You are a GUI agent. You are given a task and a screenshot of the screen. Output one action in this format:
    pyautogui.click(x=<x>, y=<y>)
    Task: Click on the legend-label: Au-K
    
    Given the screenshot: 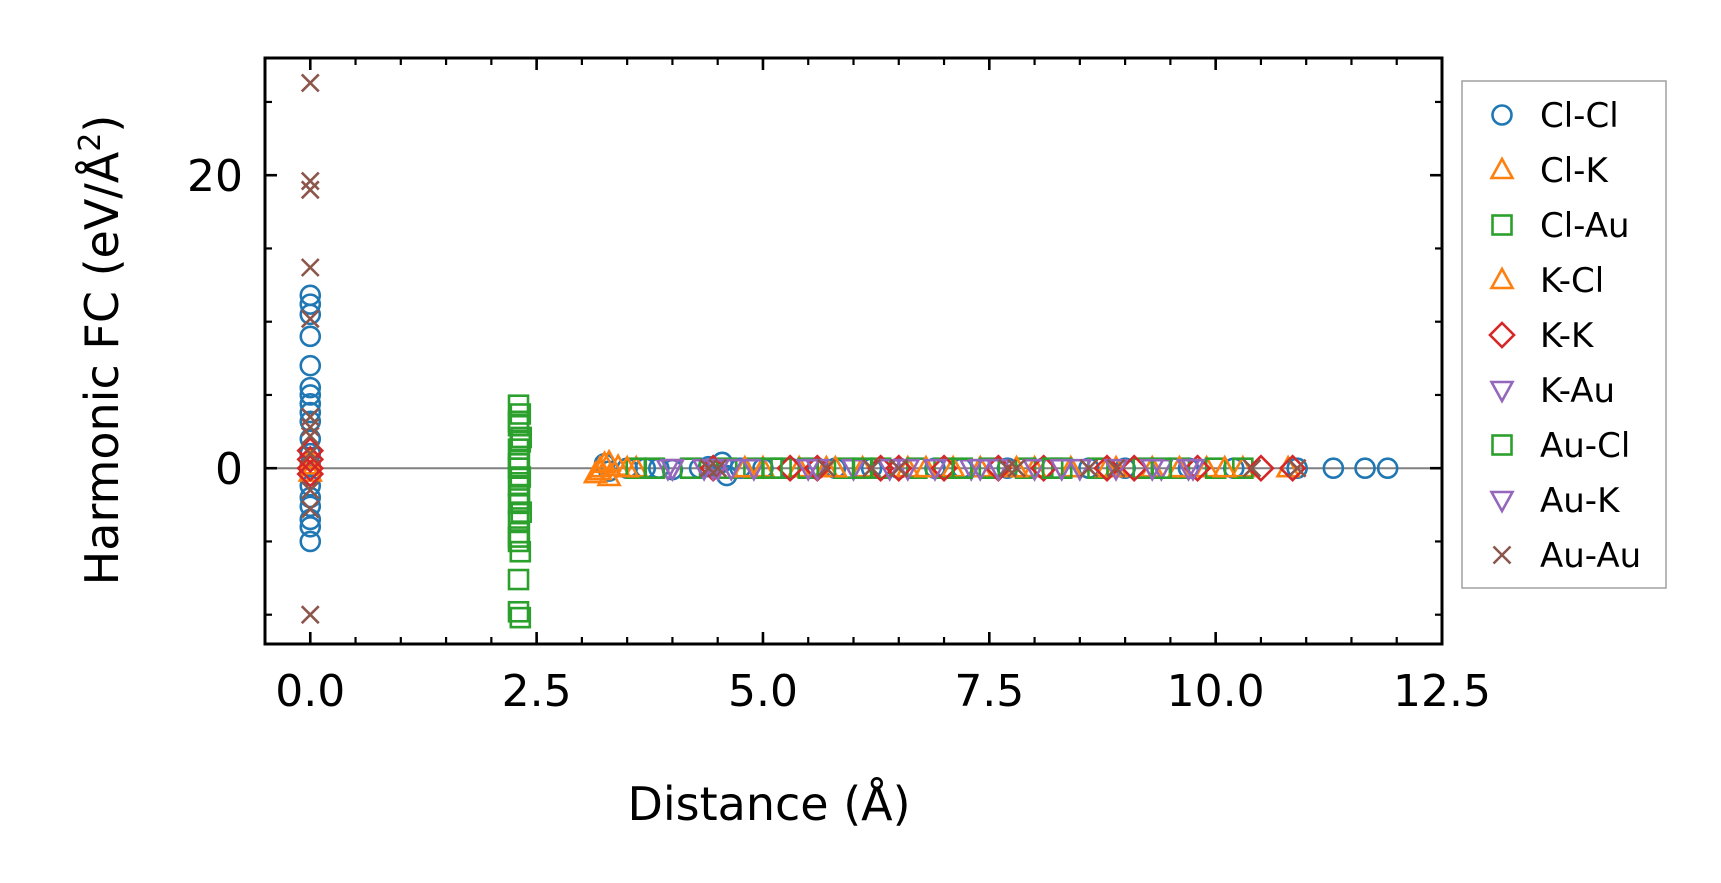 What is the action you would take?
    pyautogui.click(x=1580, y=501)
    